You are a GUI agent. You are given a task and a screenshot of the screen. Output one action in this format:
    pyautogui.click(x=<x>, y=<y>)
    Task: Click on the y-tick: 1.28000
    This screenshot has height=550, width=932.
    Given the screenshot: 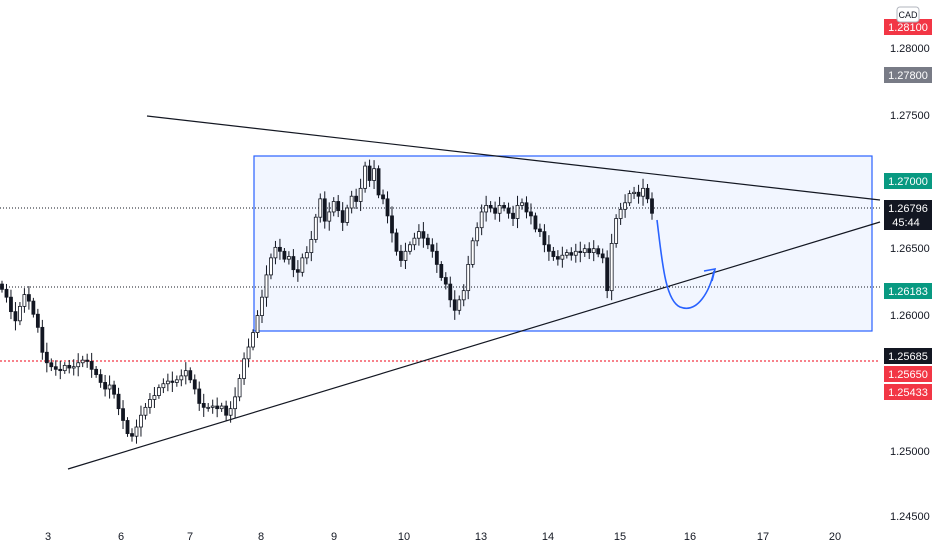 What is the action you would take?
    pyautogui.click(x=910, y=49)
    